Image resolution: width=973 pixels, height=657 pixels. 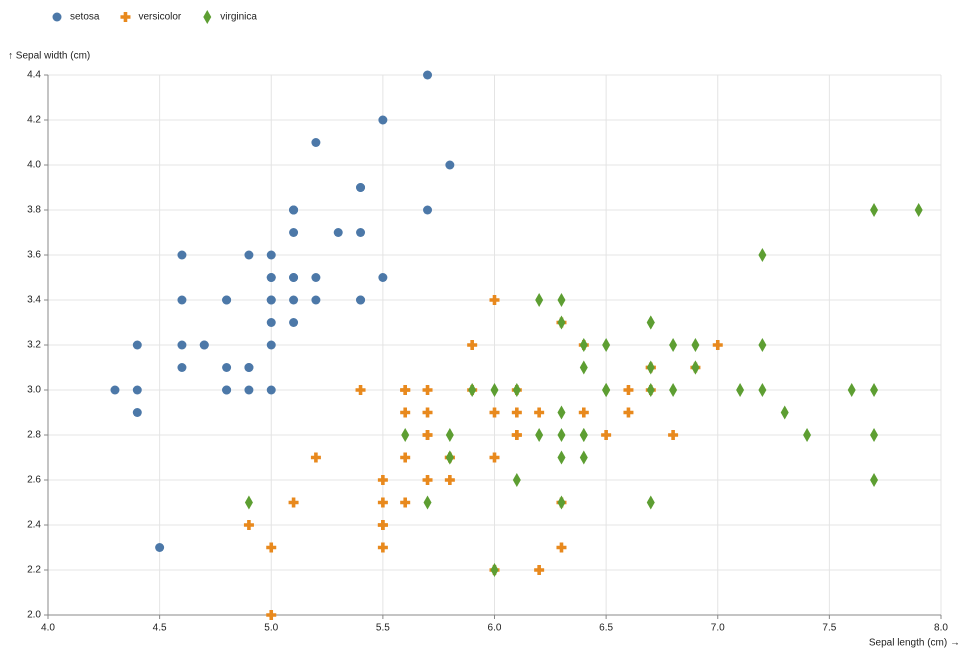 What do you see at coordinates (48, 628) in the screenshot?
I see `x-tick-label: 4.0` at bounding box center [48, 628].